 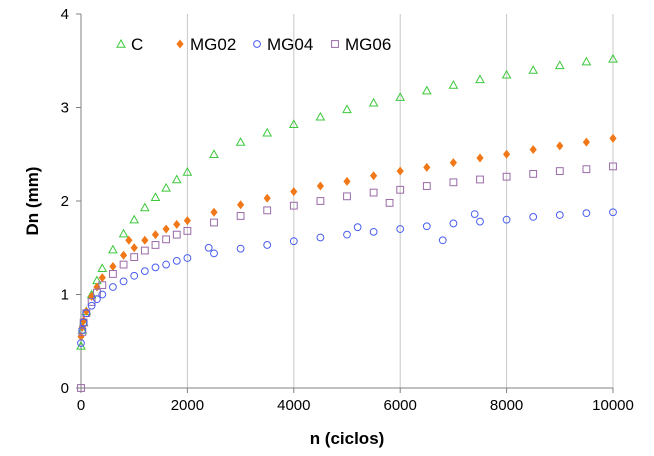 What do you see at coordinates (32, 201) in the screenshot?
I see `y-axis-title: Dn (mm)` at bounding box center [32, 201].